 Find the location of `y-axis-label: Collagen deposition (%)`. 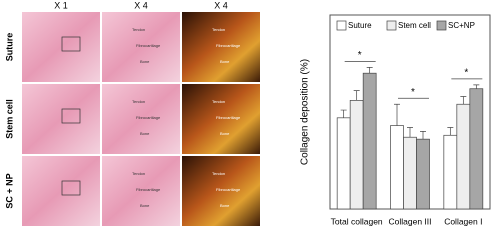

y-axis-label: Collagen deposition (%) is located at coordinates (305, 112).